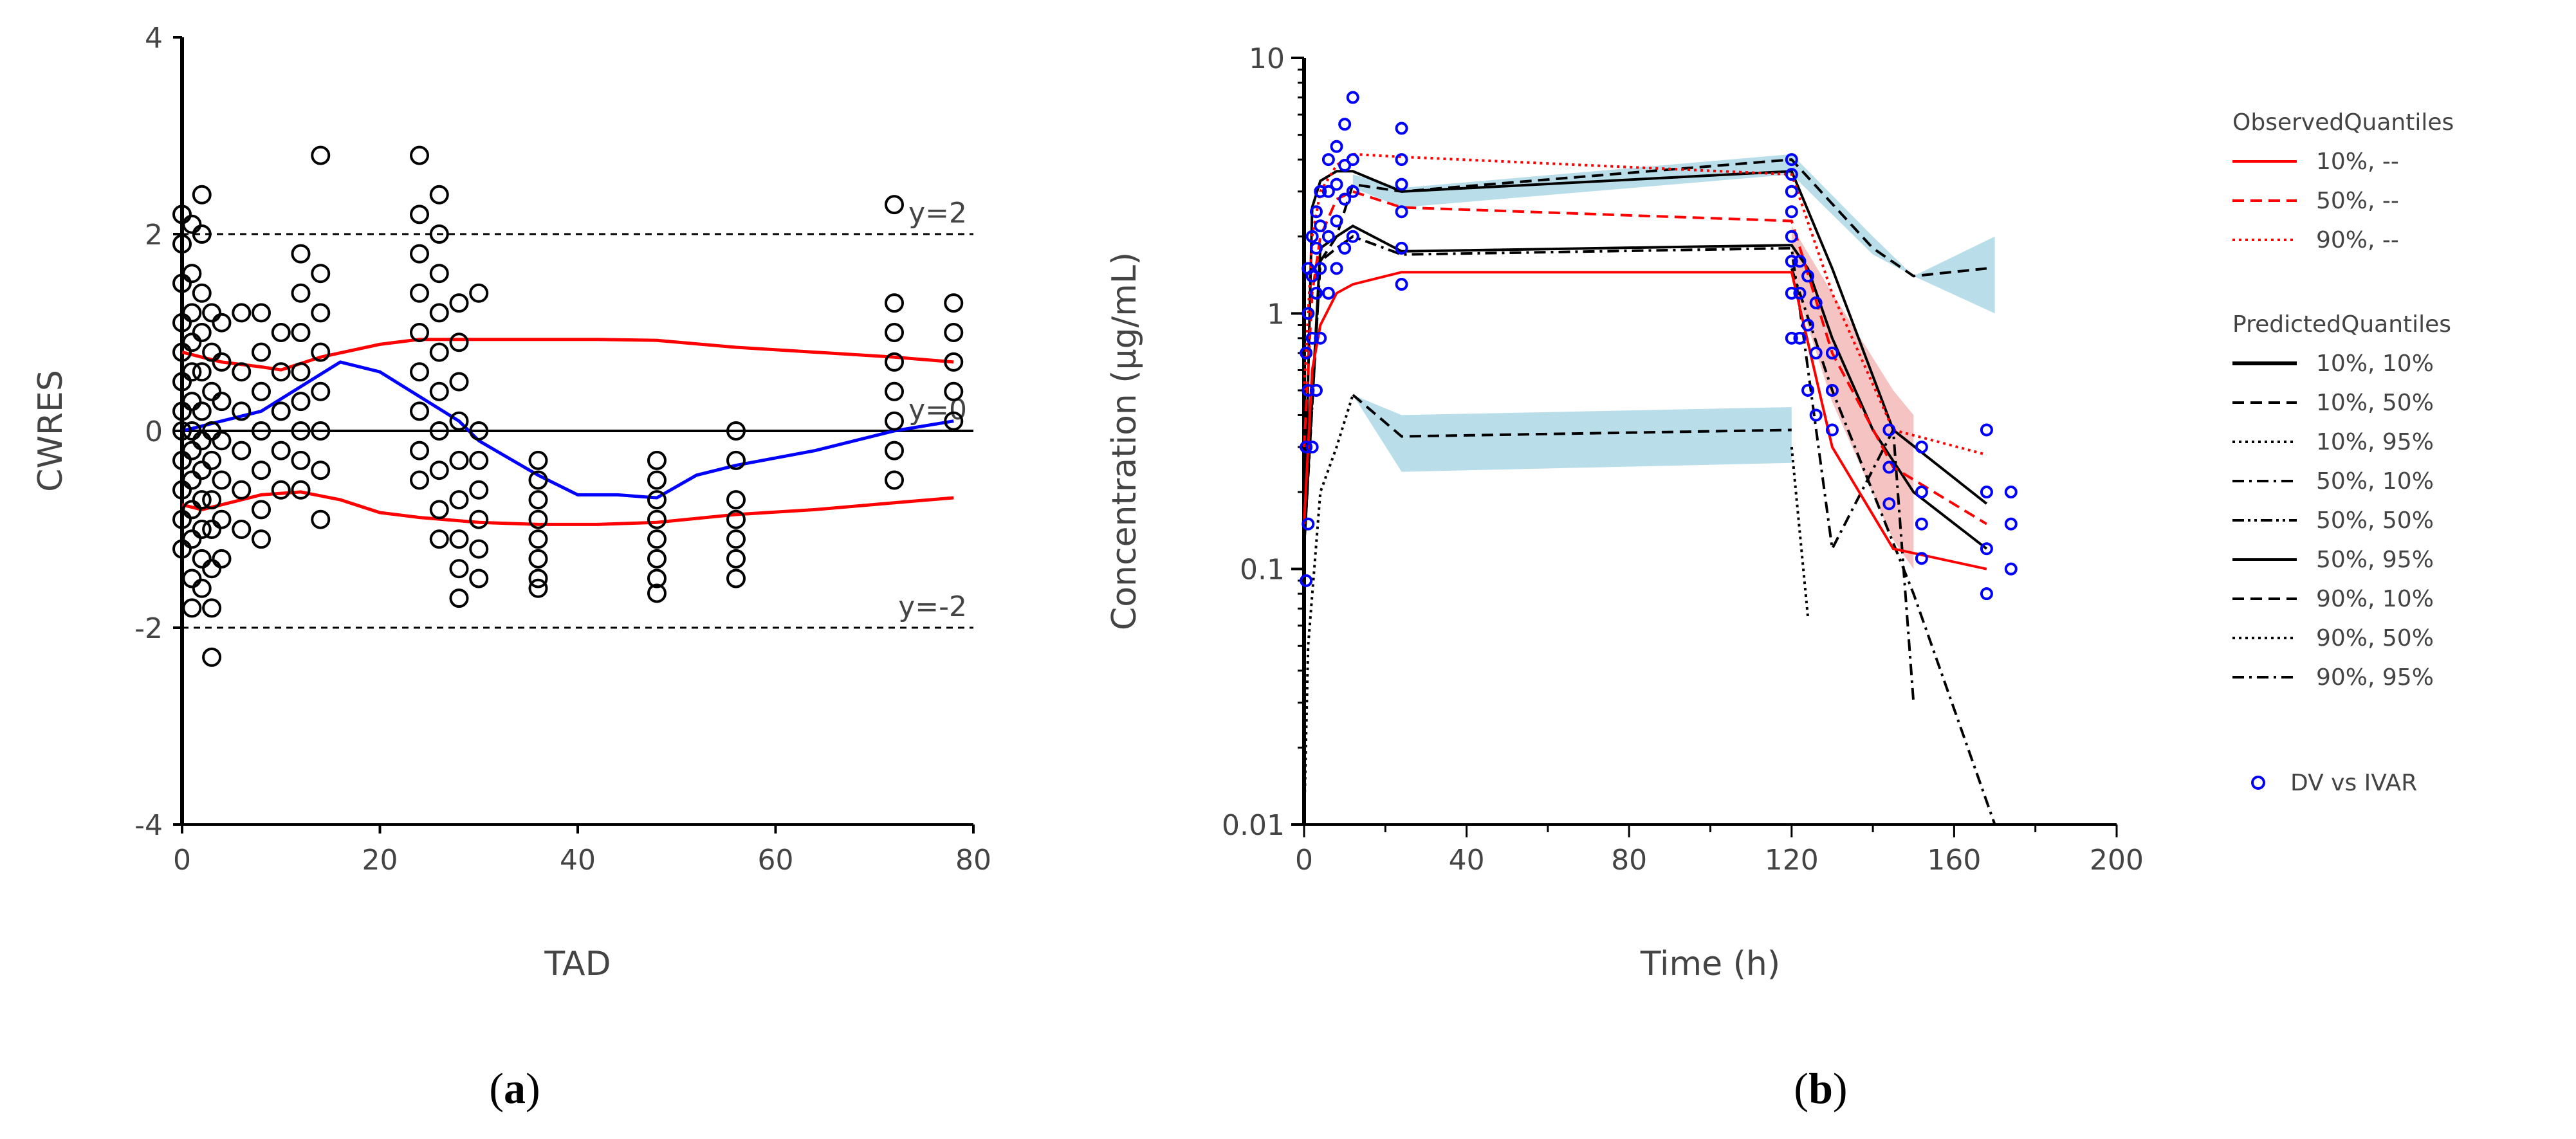 Image resolution: width=2576 pixels, height=1139 pixels. Describe the element at coordinates (148, 628) in the screenshot. I see `y-tick-label: -2` at that location.